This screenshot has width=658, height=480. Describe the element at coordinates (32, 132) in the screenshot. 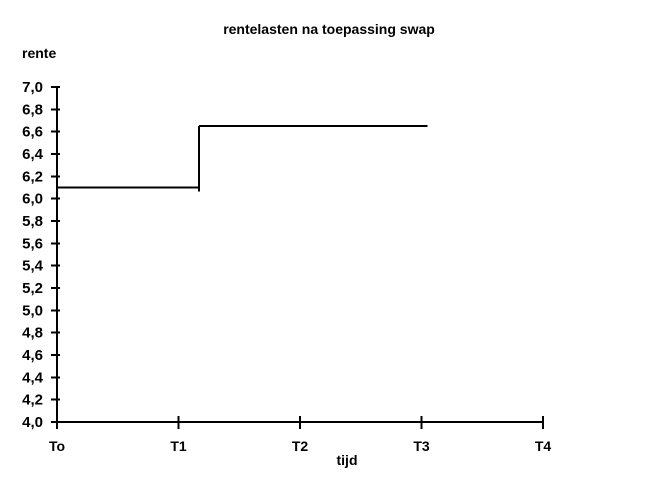

I see `y-tick-label: 6,6` at that location.